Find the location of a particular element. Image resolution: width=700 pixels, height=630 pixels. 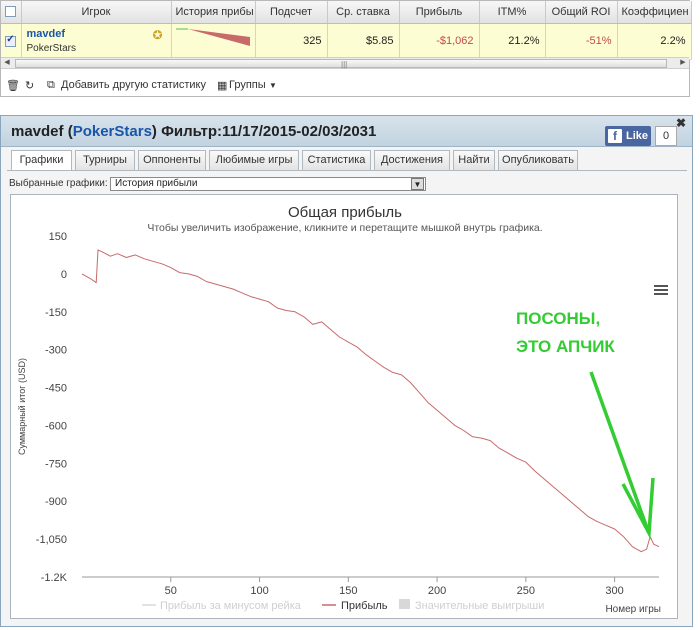

y-tick-label: -450 is located at coordinates (56, 389).